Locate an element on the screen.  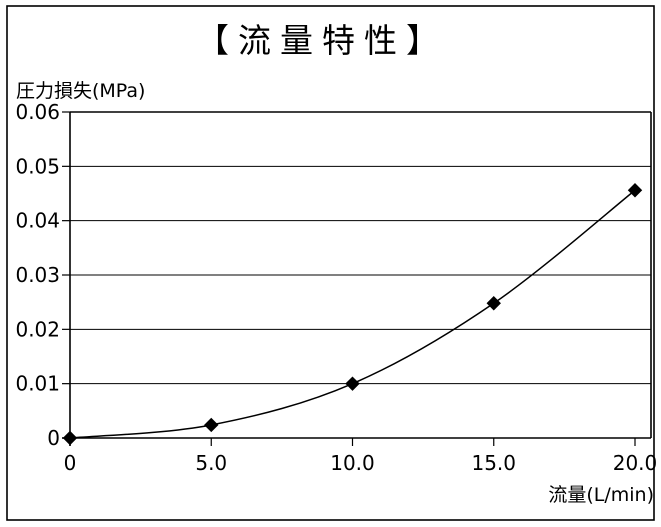
y-tick-label: 0.01 is located at coordinates (37, 384).